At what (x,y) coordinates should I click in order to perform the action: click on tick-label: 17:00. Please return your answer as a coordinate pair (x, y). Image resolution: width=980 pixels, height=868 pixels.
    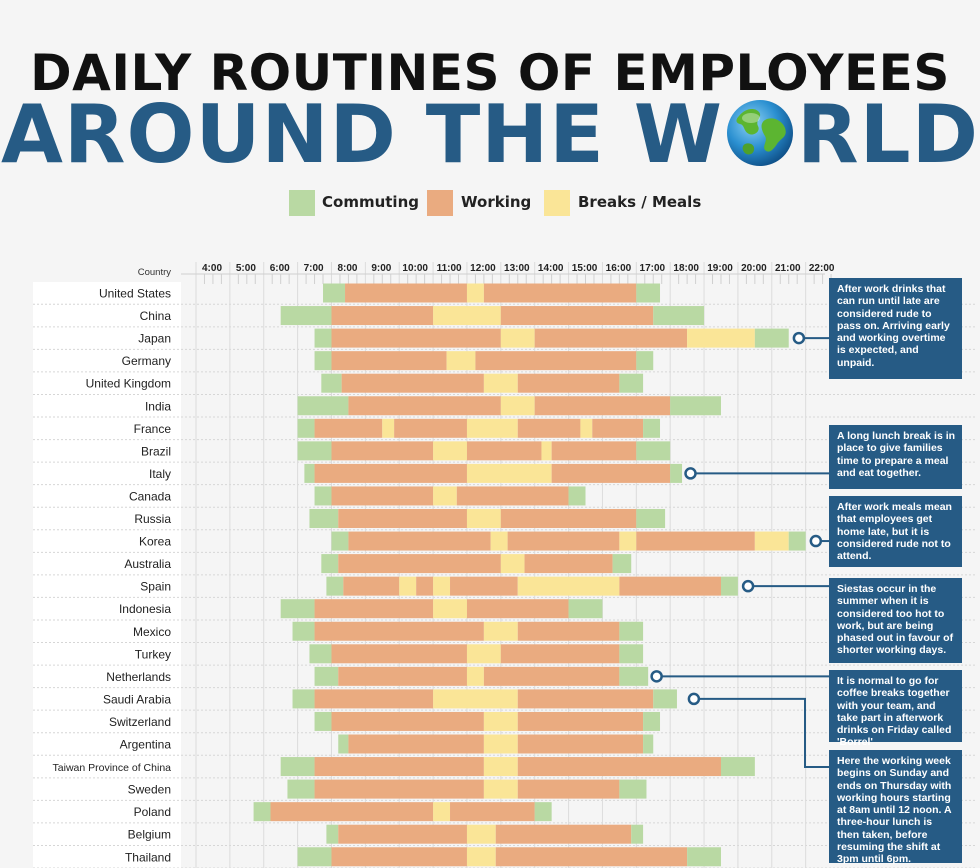
    Looking at the image, I should click on (653, 268).